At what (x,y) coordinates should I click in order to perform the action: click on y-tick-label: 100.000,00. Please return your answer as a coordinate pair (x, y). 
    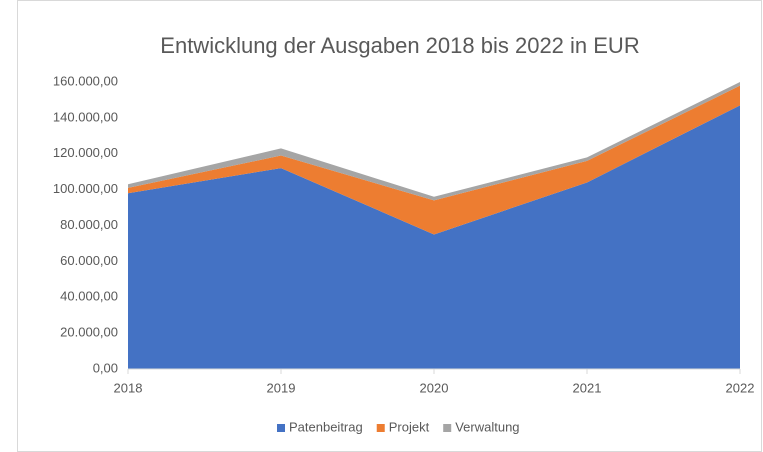
    Looking at the image, I should click on (85, 188).